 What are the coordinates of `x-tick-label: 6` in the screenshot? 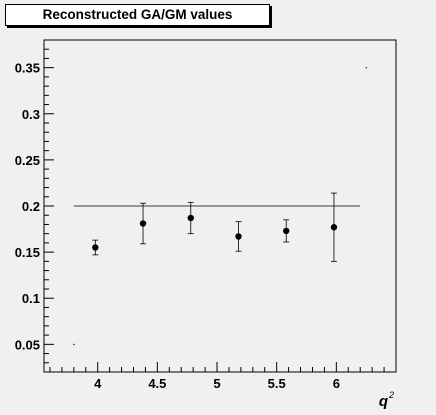 It's located at (336, 383).